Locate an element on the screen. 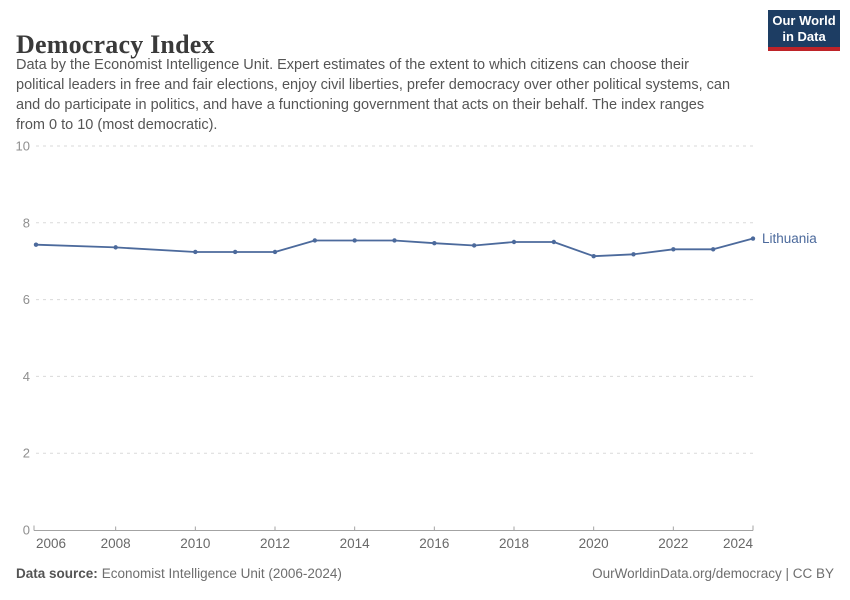 This screenshot has height=600, width=850. data-point-2008 is located at coordinates (115, 247).